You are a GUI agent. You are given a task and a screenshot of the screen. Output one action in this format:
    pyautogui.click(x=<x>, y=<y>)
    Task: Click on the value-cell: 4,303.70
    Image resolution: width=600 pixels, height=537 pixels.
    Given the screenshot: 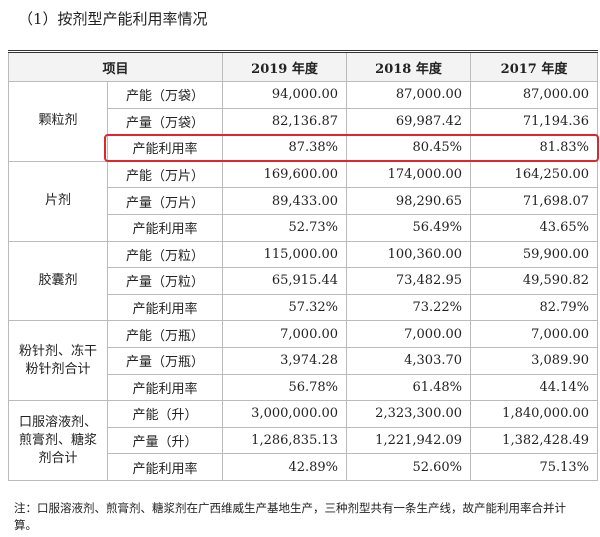 What is the action you would take?
    pyautogui.click(x=409, y=360)
    